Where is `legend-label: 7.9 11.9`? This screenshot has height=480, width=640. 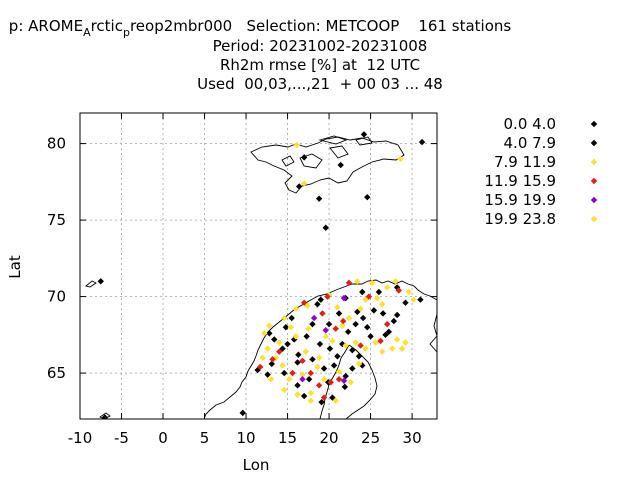 legend-label: 7.9 11.9 is located at coordinates (525, 162).